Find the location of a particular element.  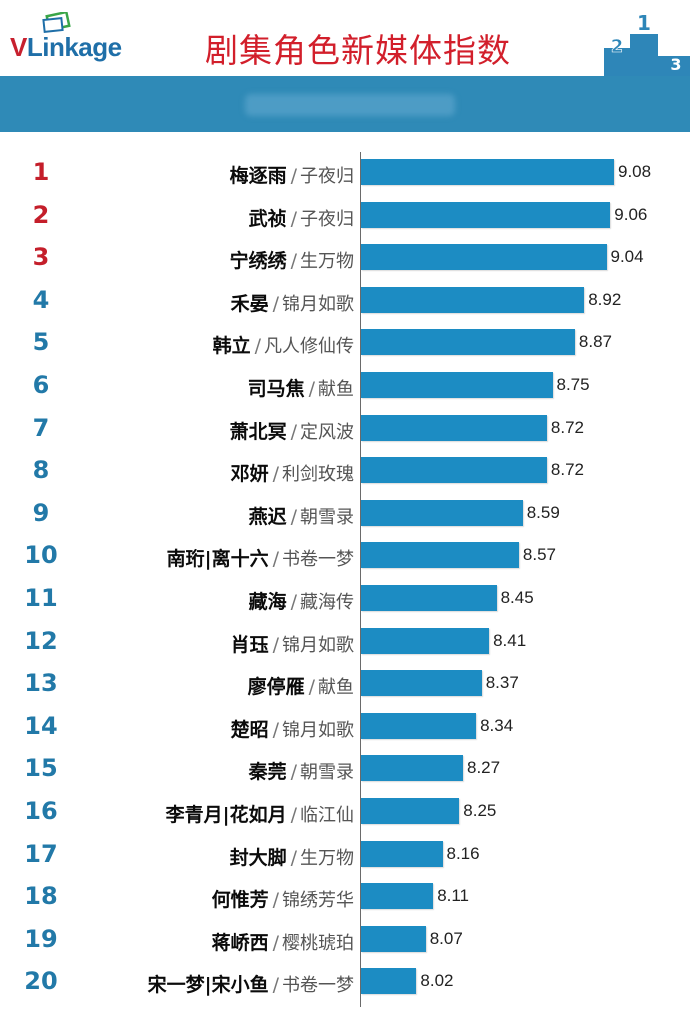

show-name: 锦绣芳华 is located at coordinates (318, 901).